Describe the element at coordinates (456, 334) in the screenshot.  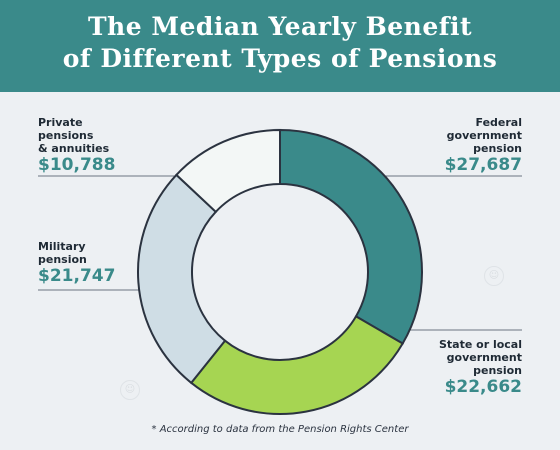
I see `leader-line-state-local` at that location.